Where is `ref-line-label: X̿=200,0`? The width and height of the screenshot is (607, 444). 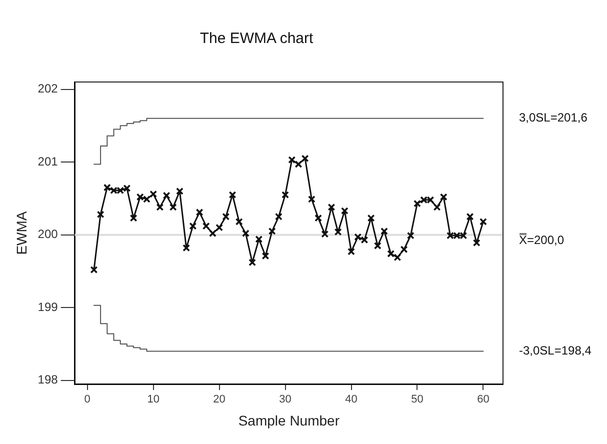 ref-line-label: X̿=200,0 is located at coordinates (541, 240).